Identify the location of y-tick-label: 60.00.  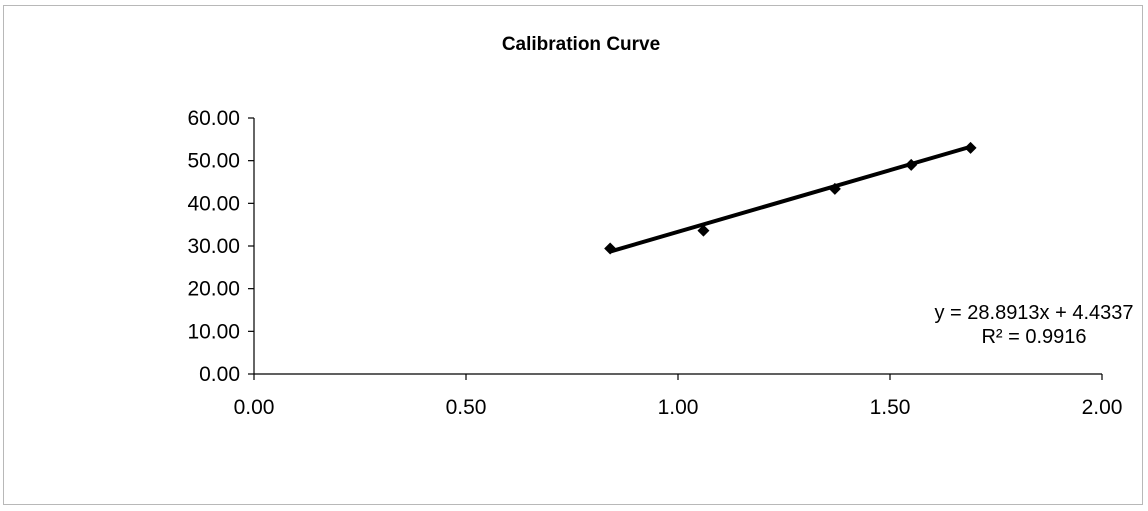
(213, 118).